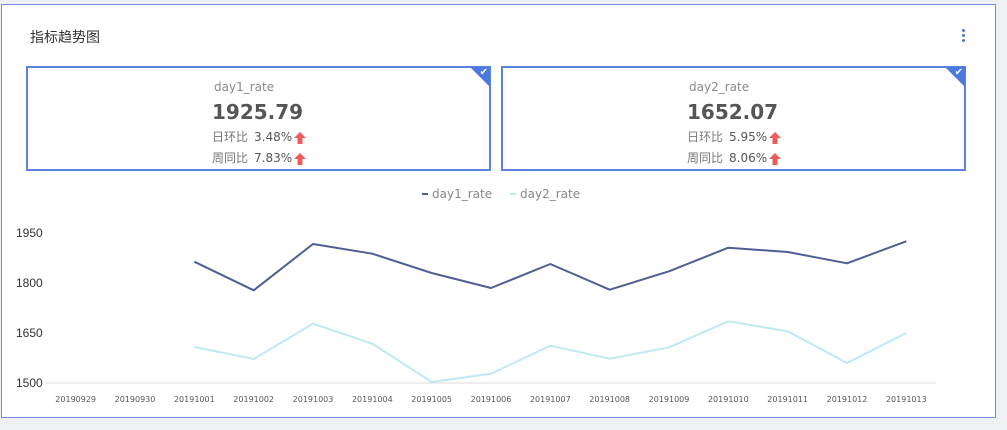  I want to click on y-tick-label: 1500, so click(29, 383).